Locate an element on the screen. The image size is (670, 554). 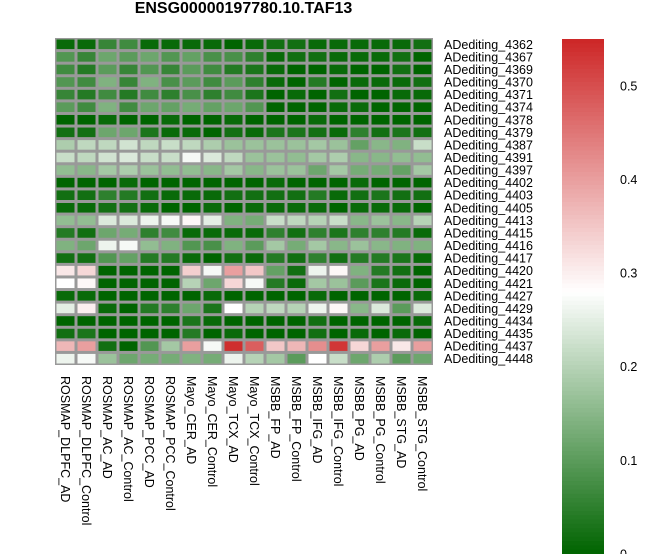
legend-tick-label: 0 is located at coordinates (623, 551).